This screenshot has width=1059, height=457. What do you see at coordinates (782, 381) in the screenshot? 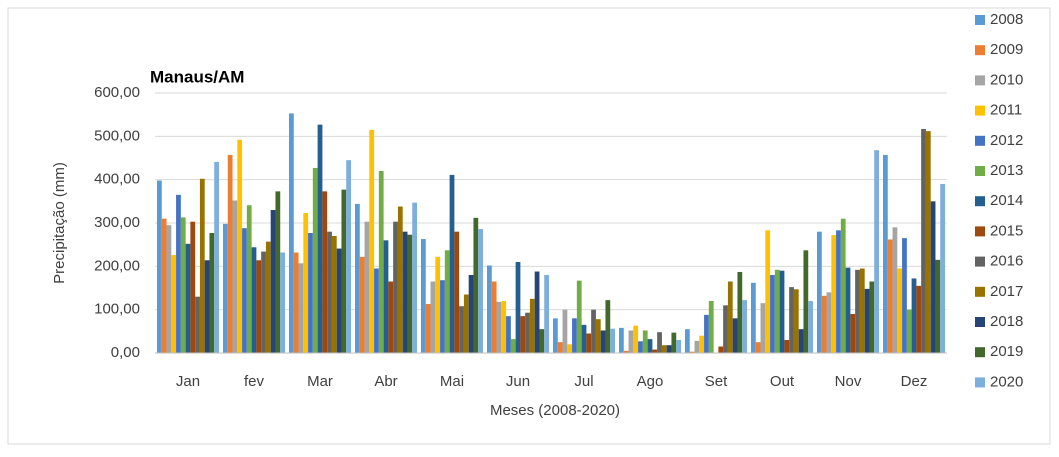
I see `x-tick-label: Out` at bounding box center [782, 381].